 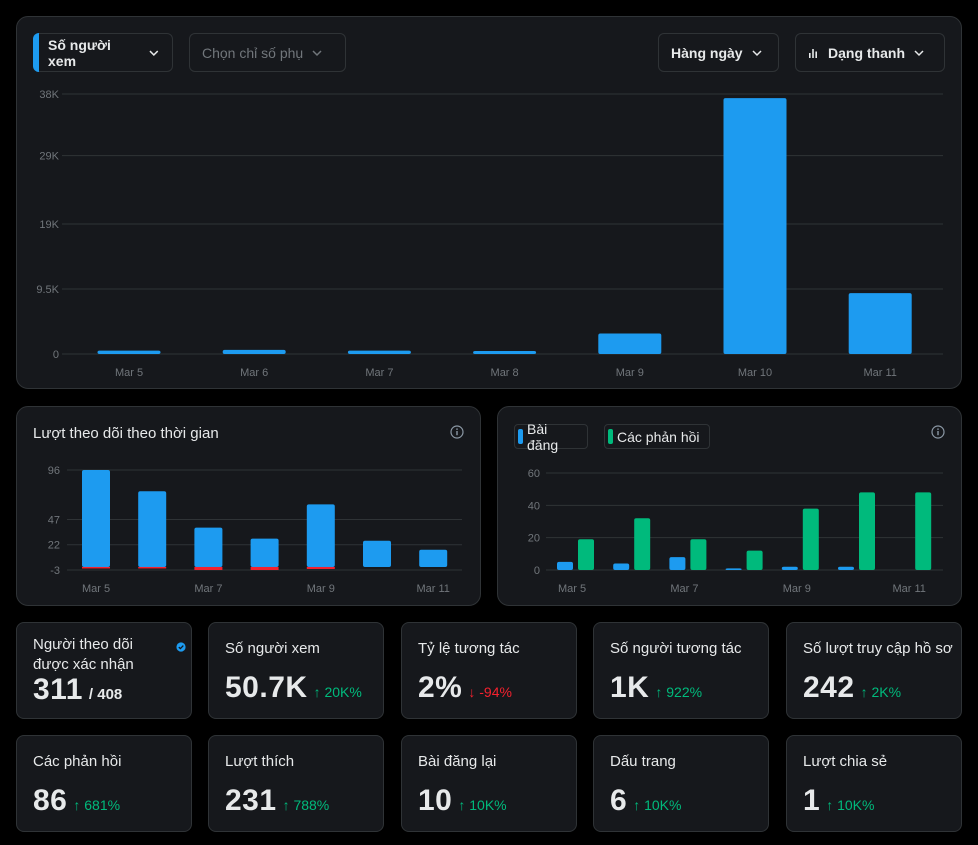 What do you see at coordinates (50, 800) in the screenshot?
I see `stat-value: 86` at bounding box center [50, 800].